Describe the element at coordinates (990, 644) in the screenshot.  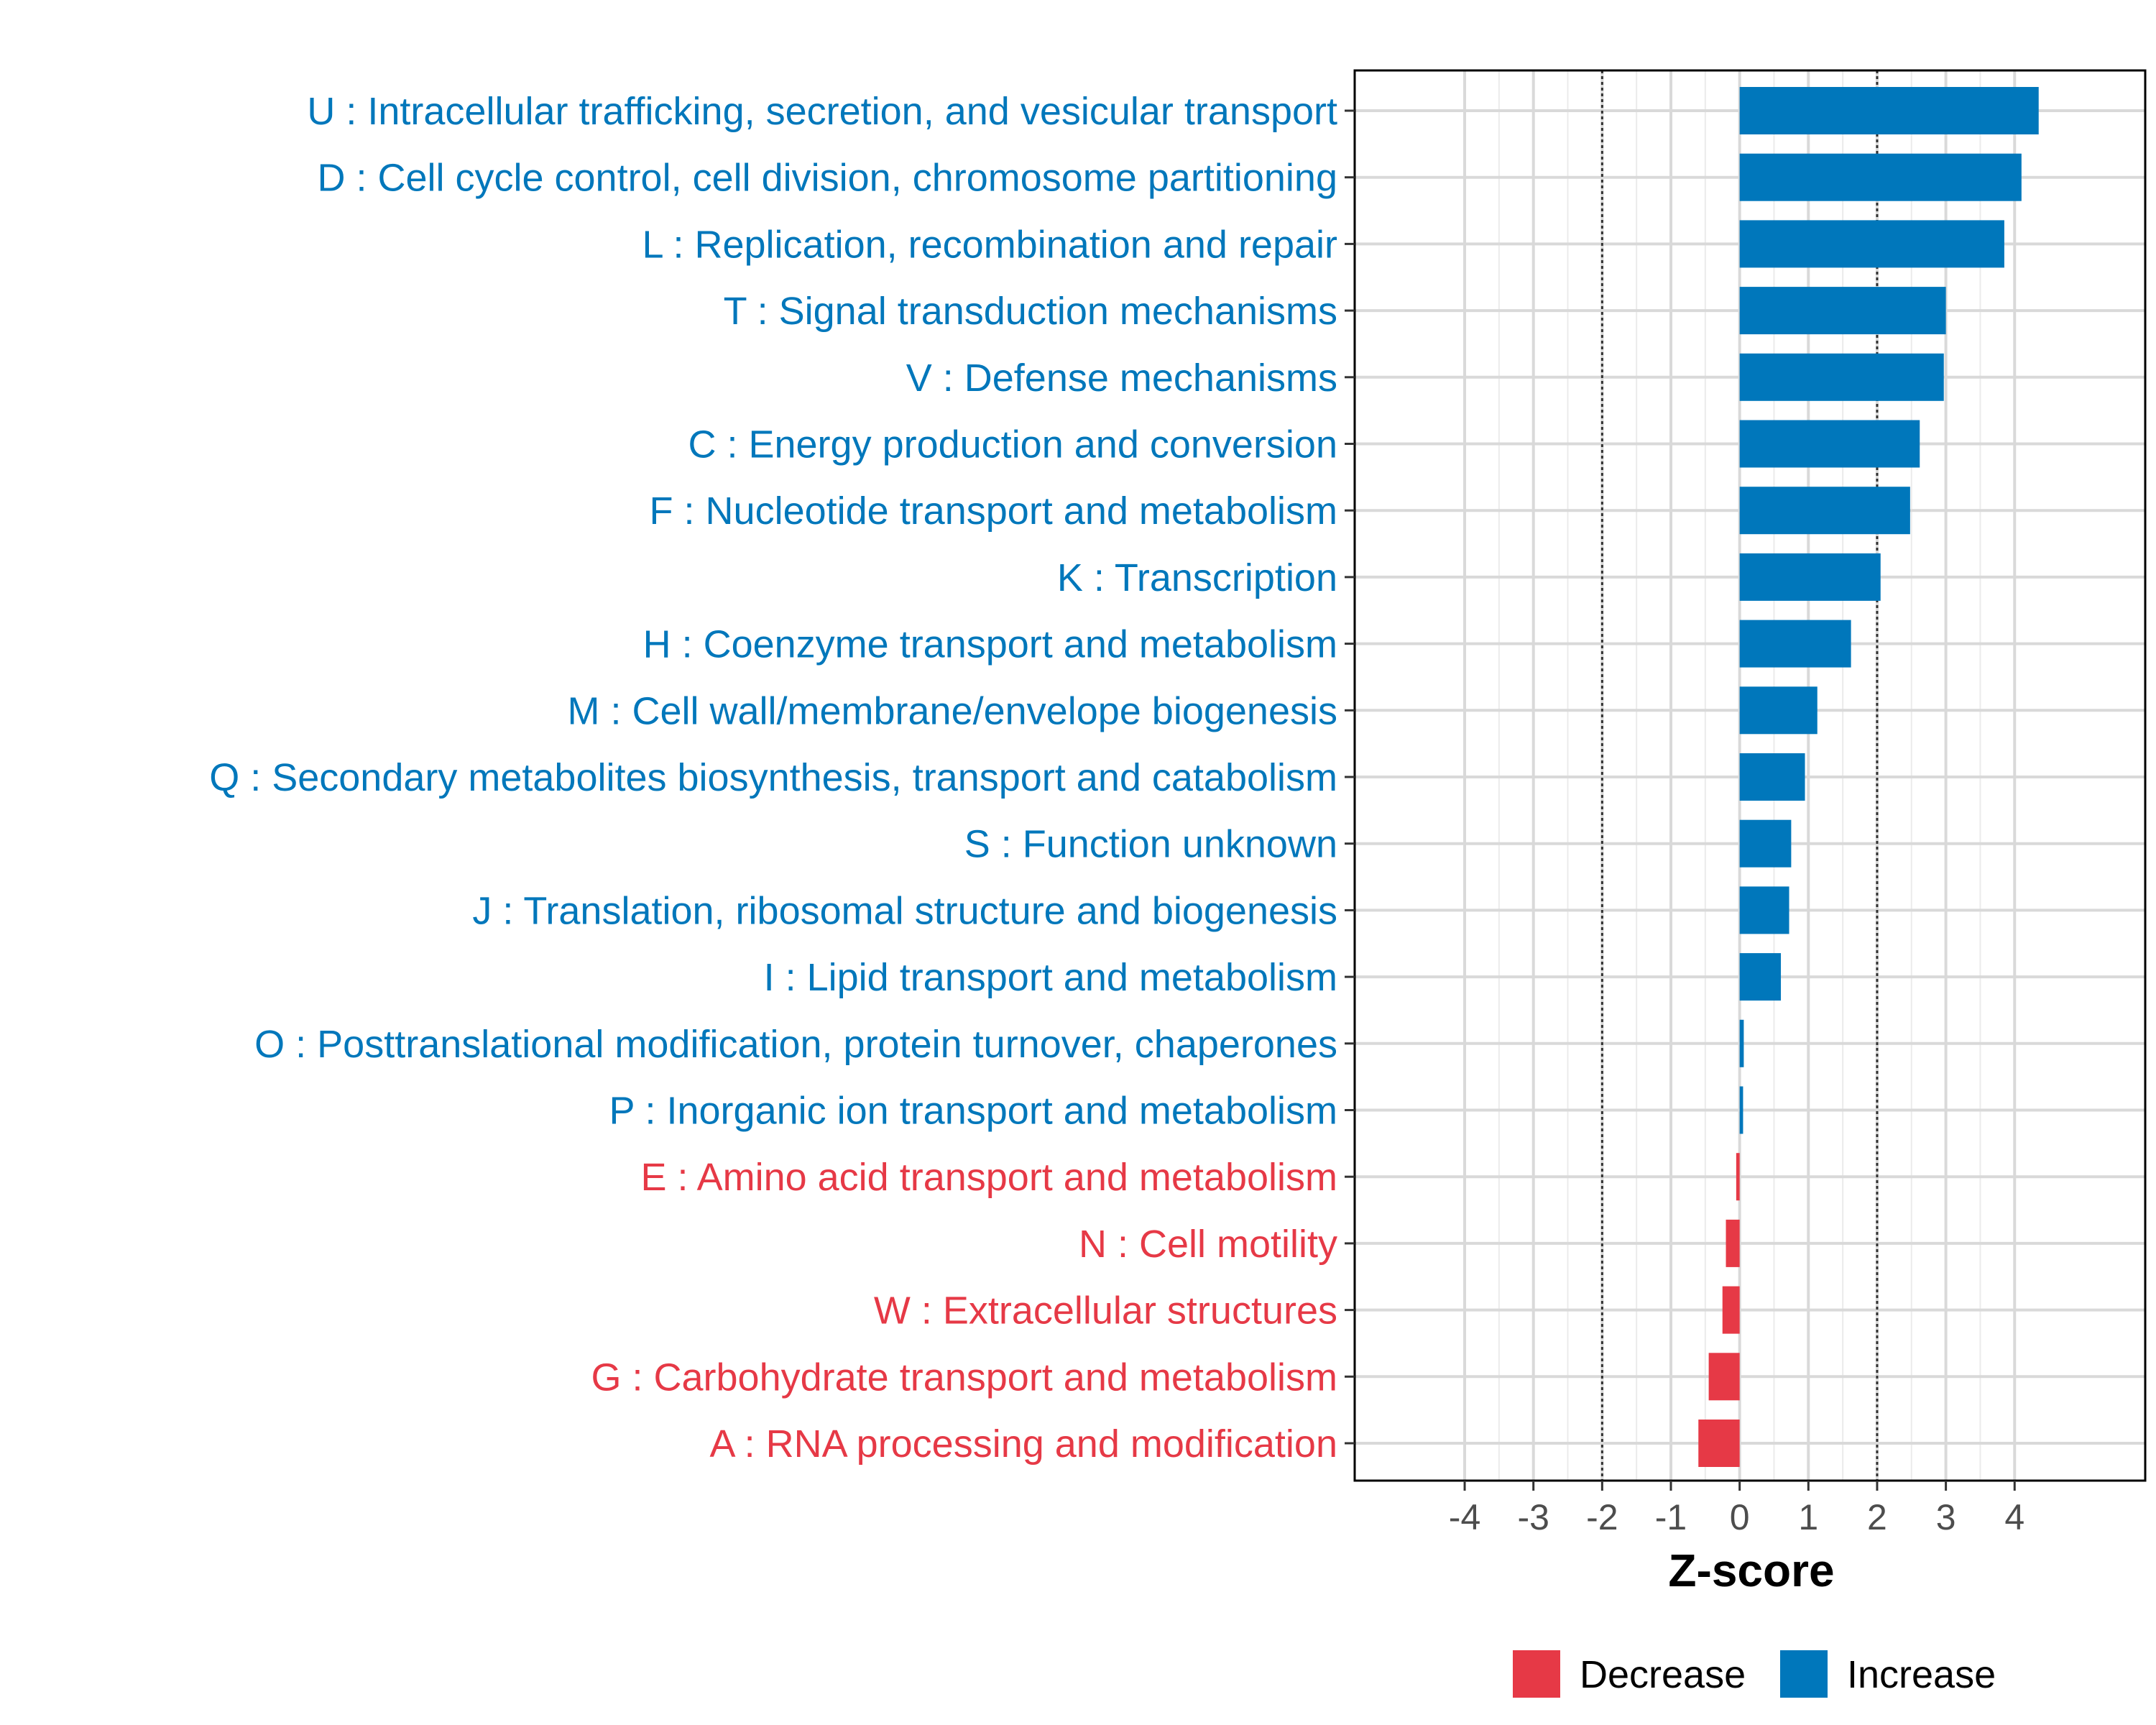
I see `category-label: H : Coenzyme transport and metabolism` at that location.